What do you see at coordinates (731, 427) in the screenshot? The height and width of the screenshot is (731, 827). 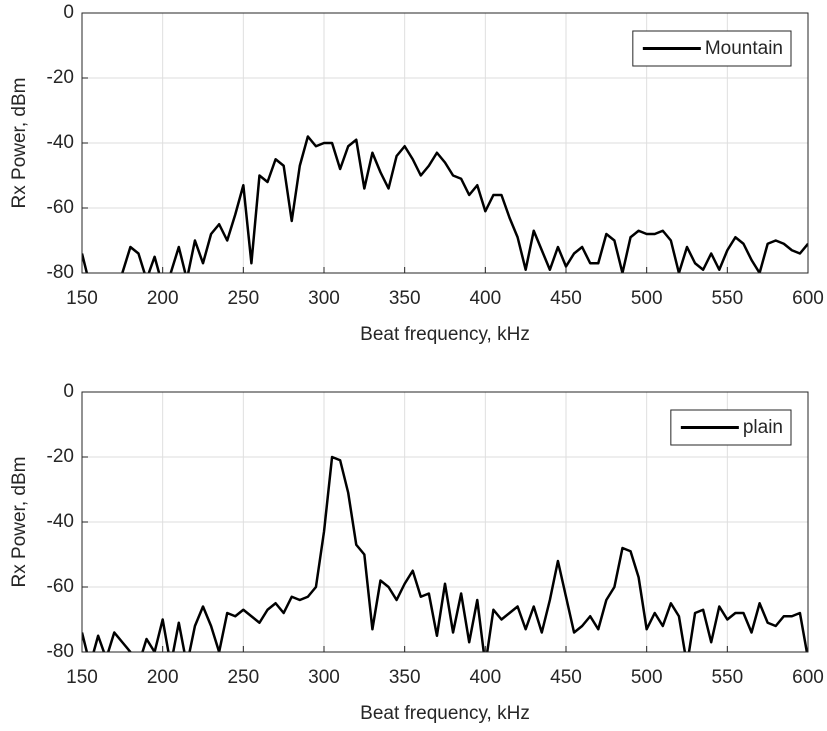 I see `legend: plain` at bounding box center [731, 427].